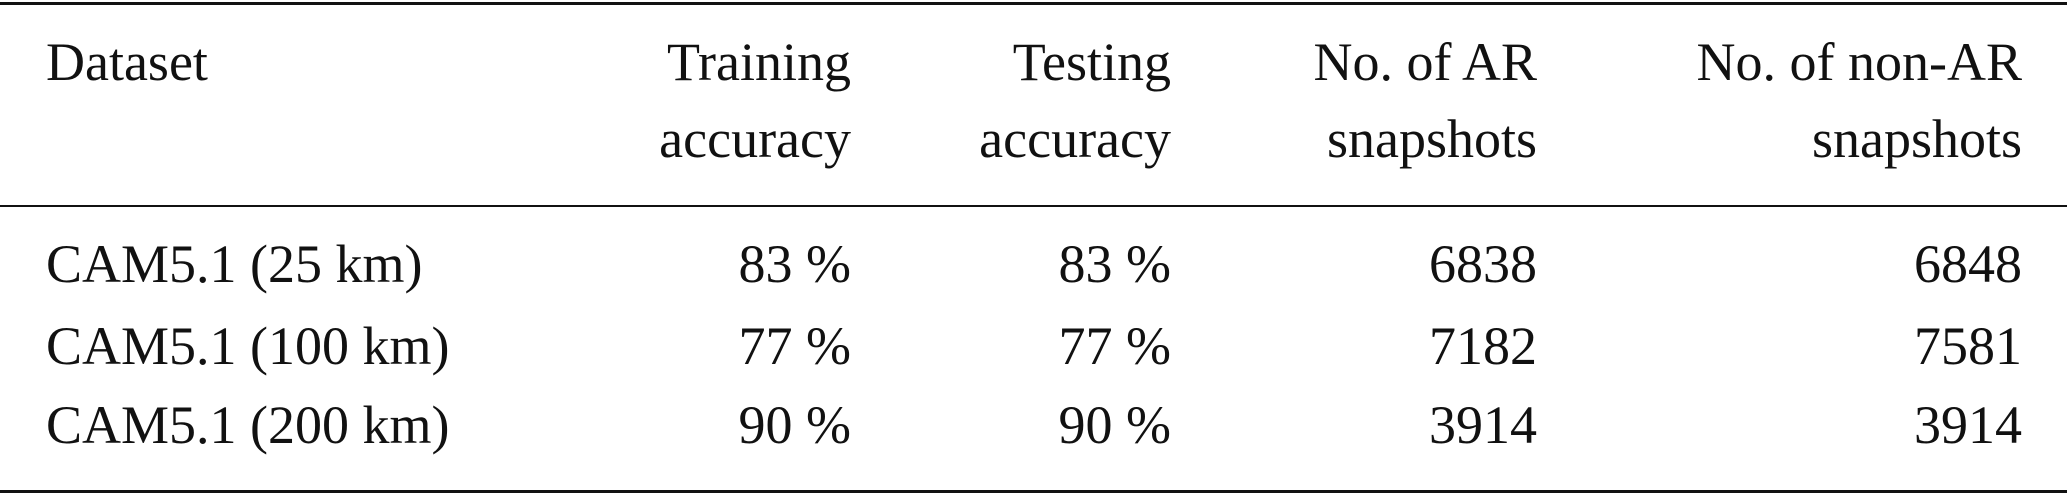  Describe the element at coordinates (248, 346) in the screenshot. I see `table-cell: CAM5.1 (100 km)` at that location.